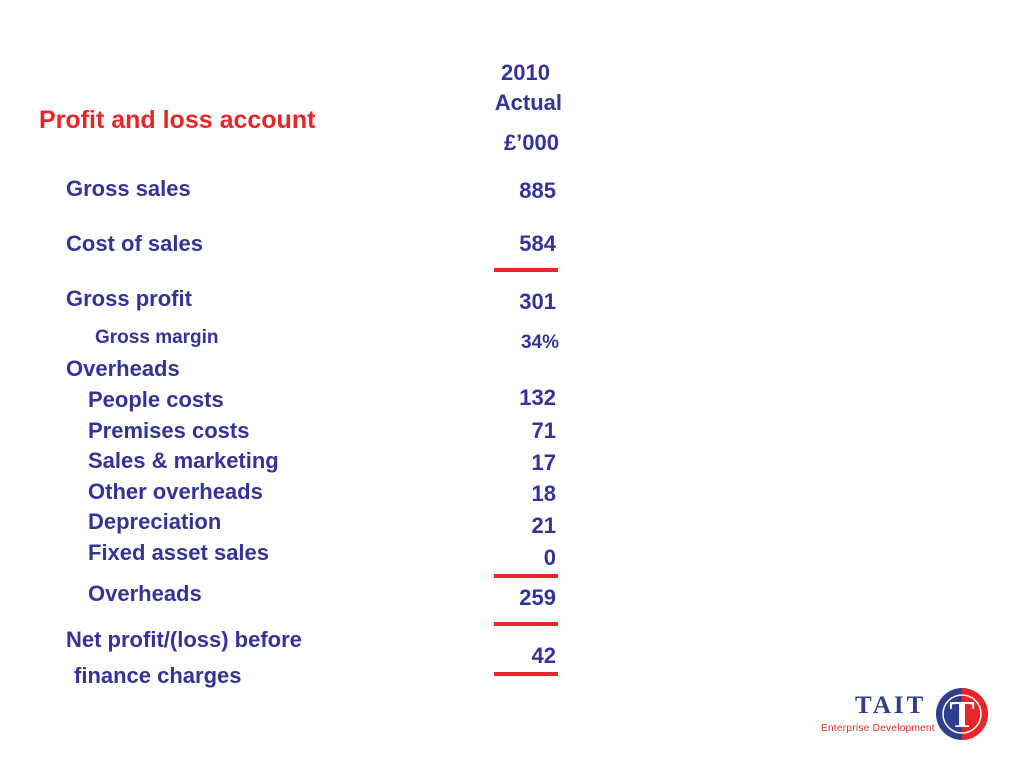 The height and width of the screenshot is (768, 1024). Describe the element at coordinates (543, 493) in the screenshot. I see `row-value-other-overheads: 18` at that location.